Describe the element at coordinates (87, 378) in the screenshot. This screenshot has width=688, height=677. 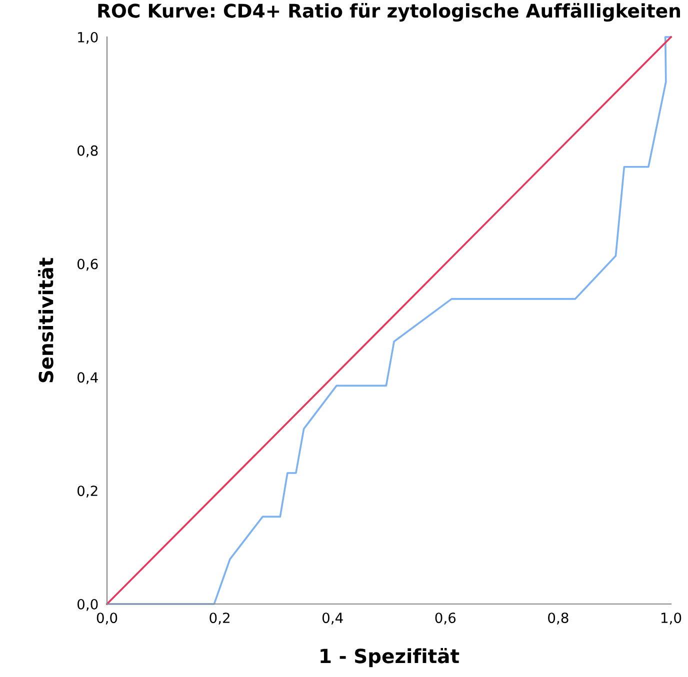
I see `y-tick-label: 0,4` at that location.